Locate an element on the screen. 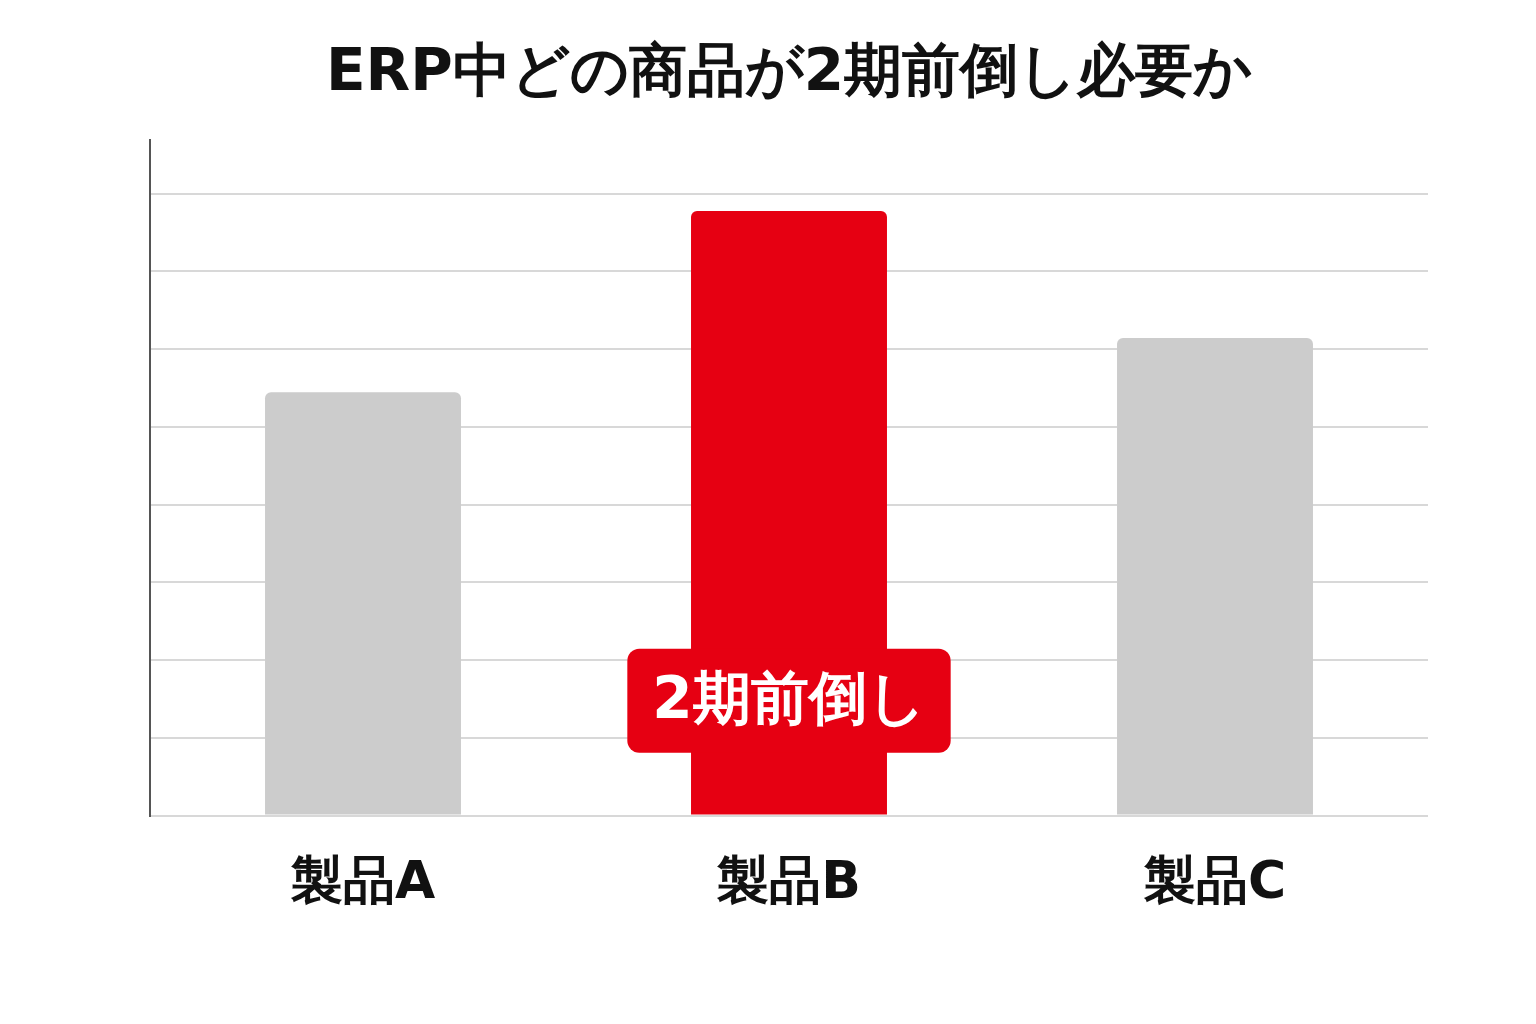 This screenshot has width=1536, height=1024. x-tick-label: 製品A is located at coordinates (362, 880).